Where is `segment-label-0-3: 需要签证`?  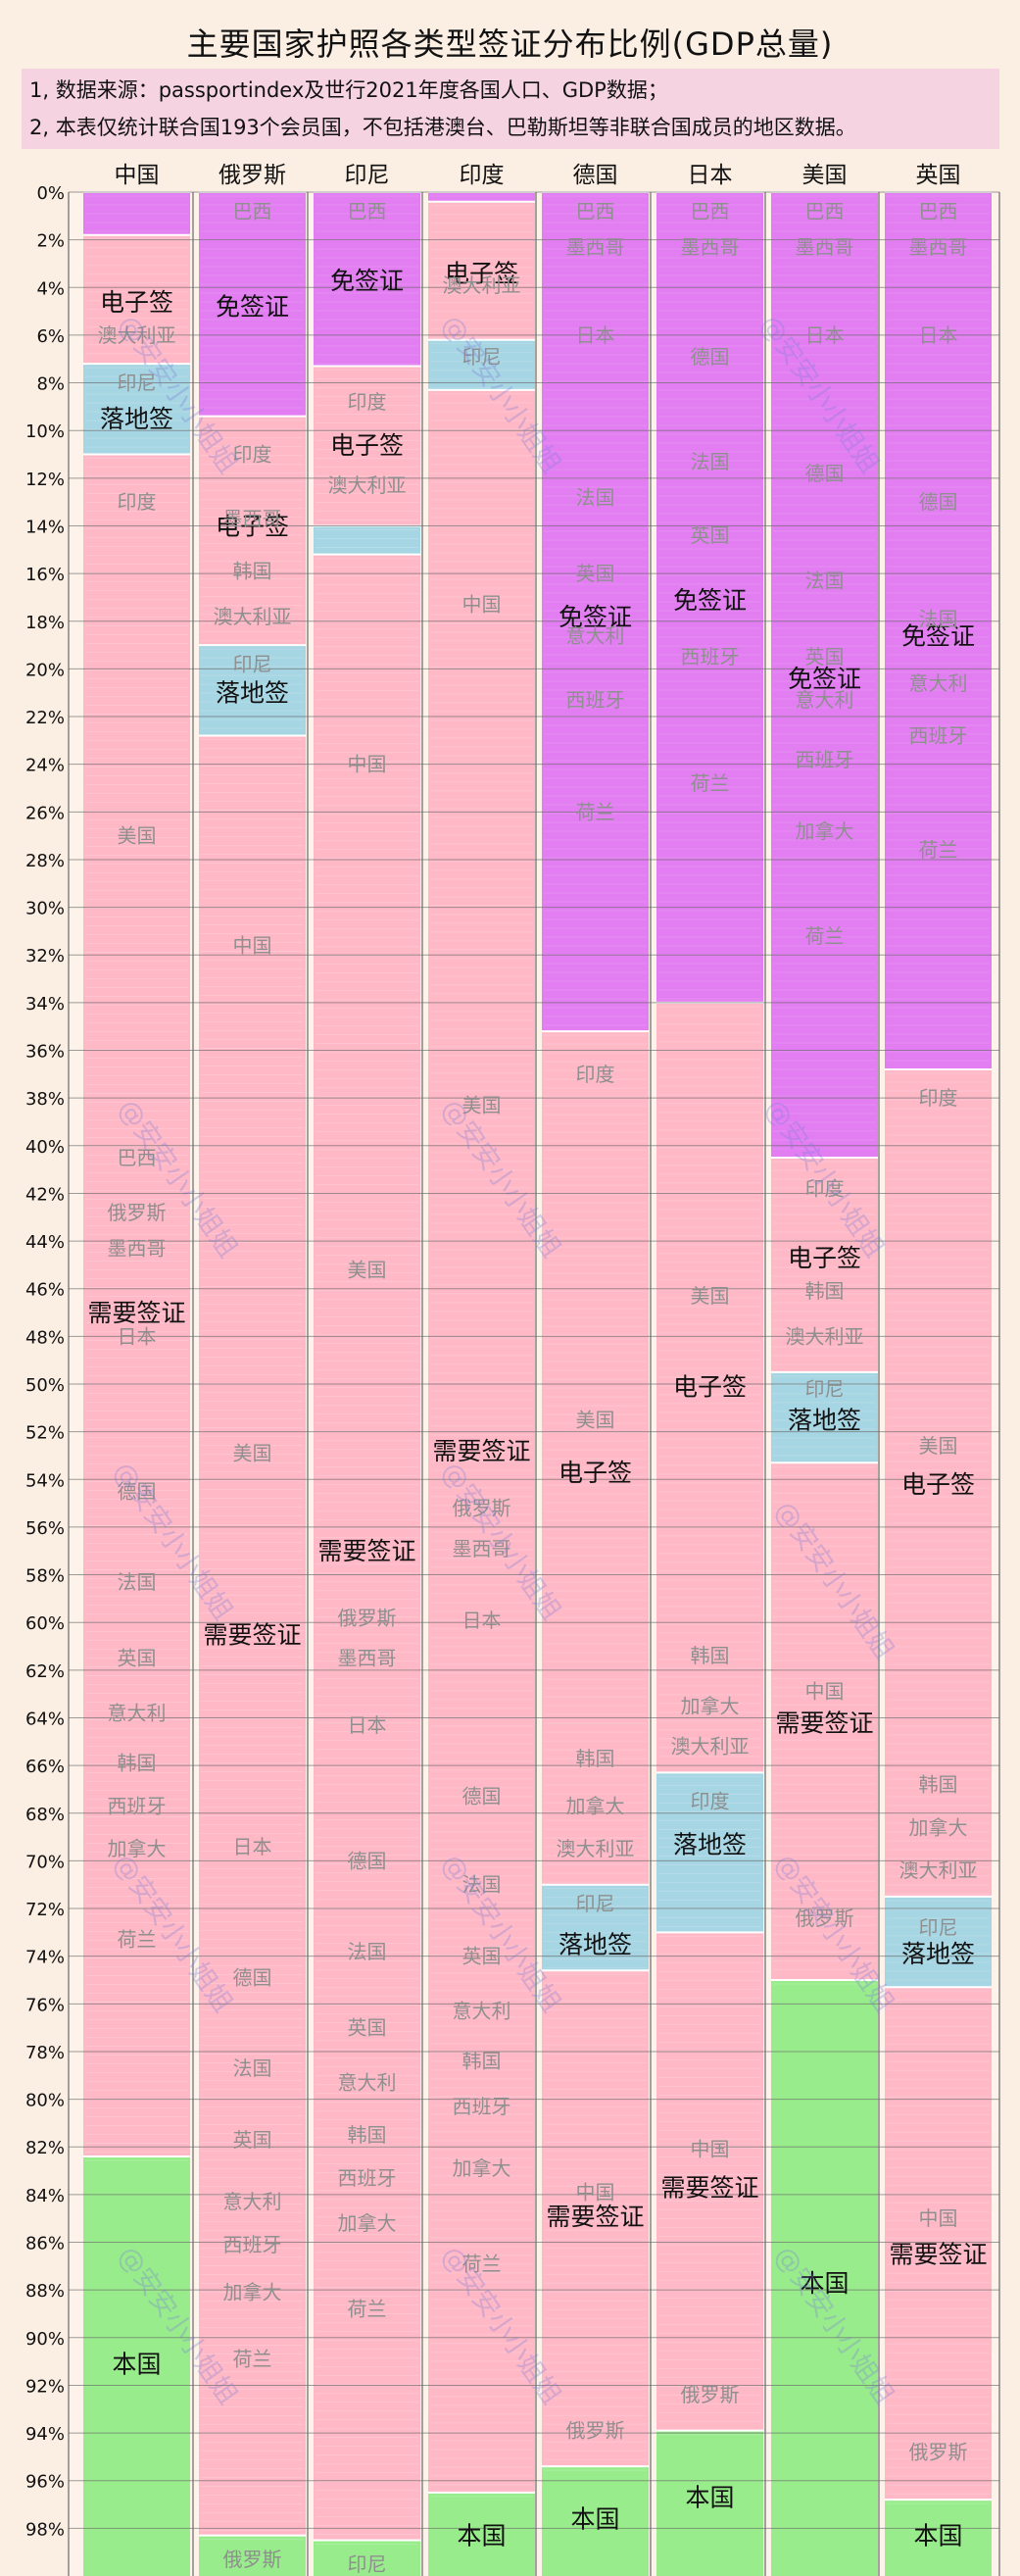
segment-label-0-3: 需要签证 is located at coordinates (136, 1313).